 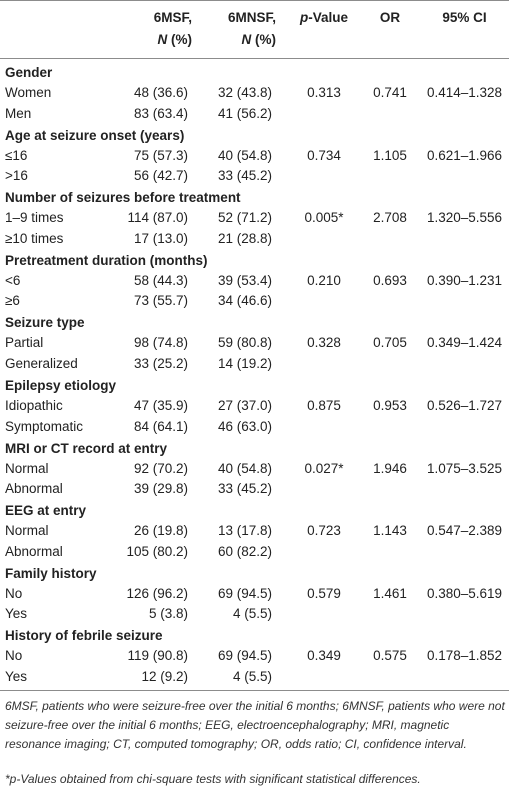 What do you see at coordinates (157, 218) in the screenshot?
I see `cell-6msf: 114 (87.0)` at bounding box center [157, 218].